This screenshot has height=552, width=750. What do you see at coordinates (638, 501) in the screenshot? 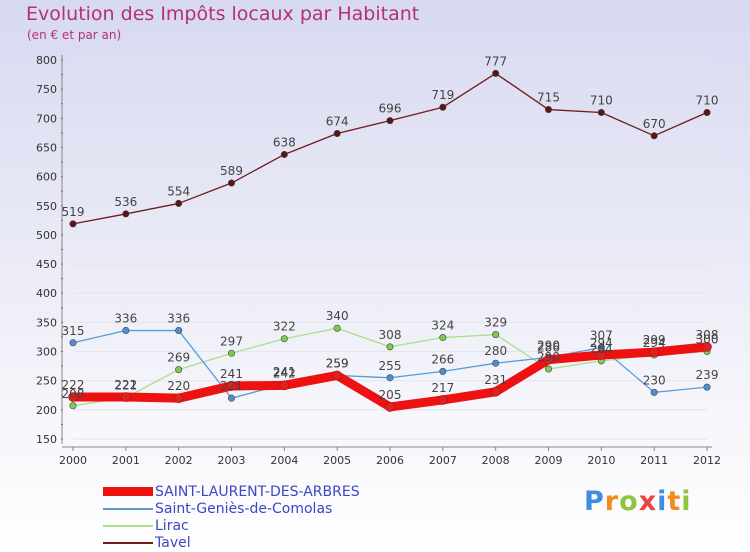
I see `proxiti-logo: Proxiti` at bounding box center [638, 501].